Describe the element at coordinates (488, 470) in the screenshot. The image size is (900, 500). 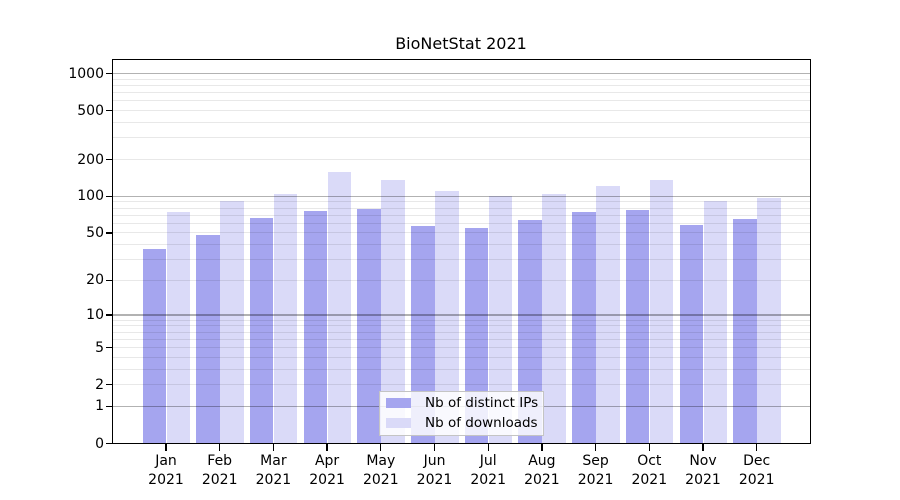
I see `x-tick-label: Jul 2021` at that location.